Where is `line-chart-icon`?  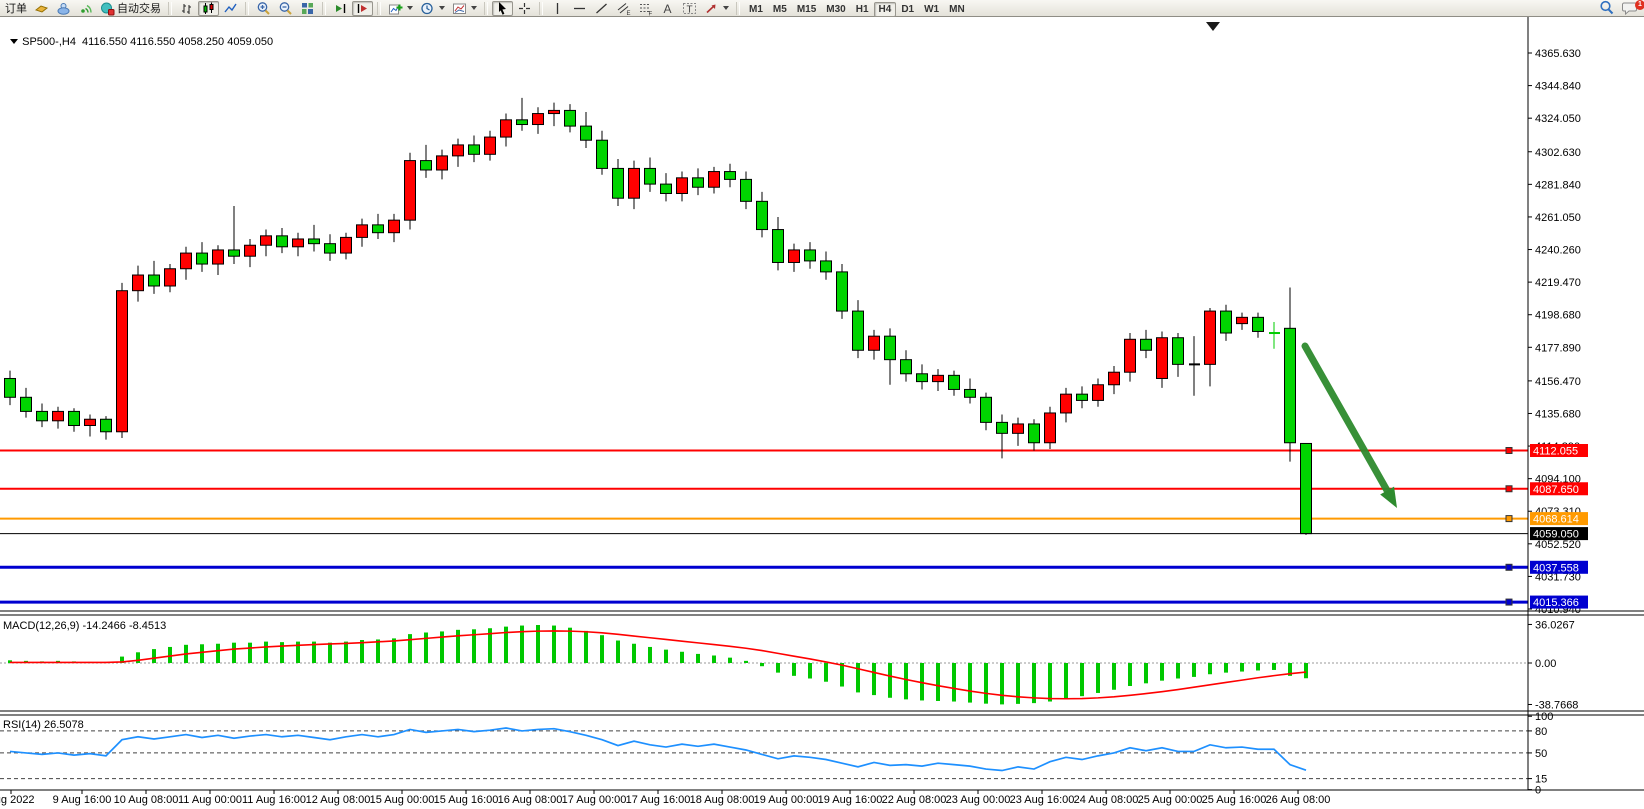 line-chart-icon is located at coordinates (230, 7).